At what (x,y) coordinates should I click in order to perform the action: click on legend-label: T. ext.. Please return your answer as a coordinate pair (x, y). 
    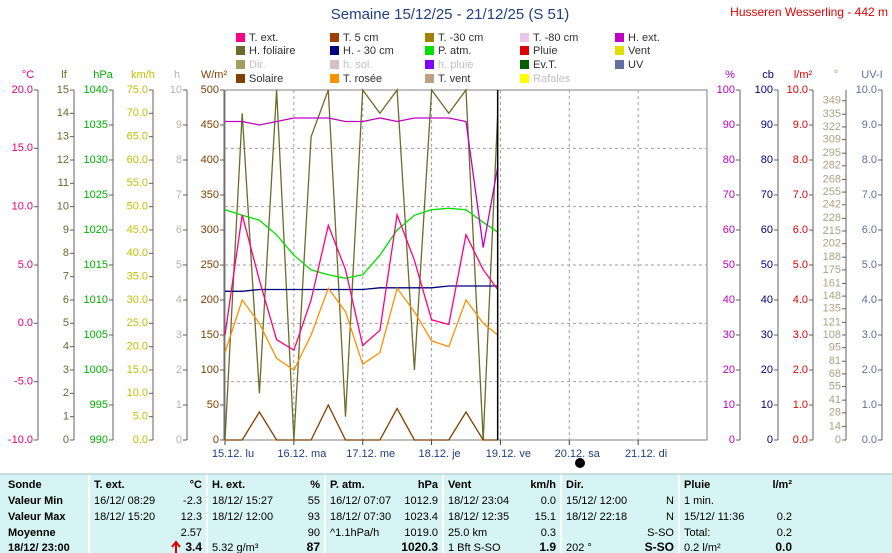
    Looking at the image, I should click on (263, 38).